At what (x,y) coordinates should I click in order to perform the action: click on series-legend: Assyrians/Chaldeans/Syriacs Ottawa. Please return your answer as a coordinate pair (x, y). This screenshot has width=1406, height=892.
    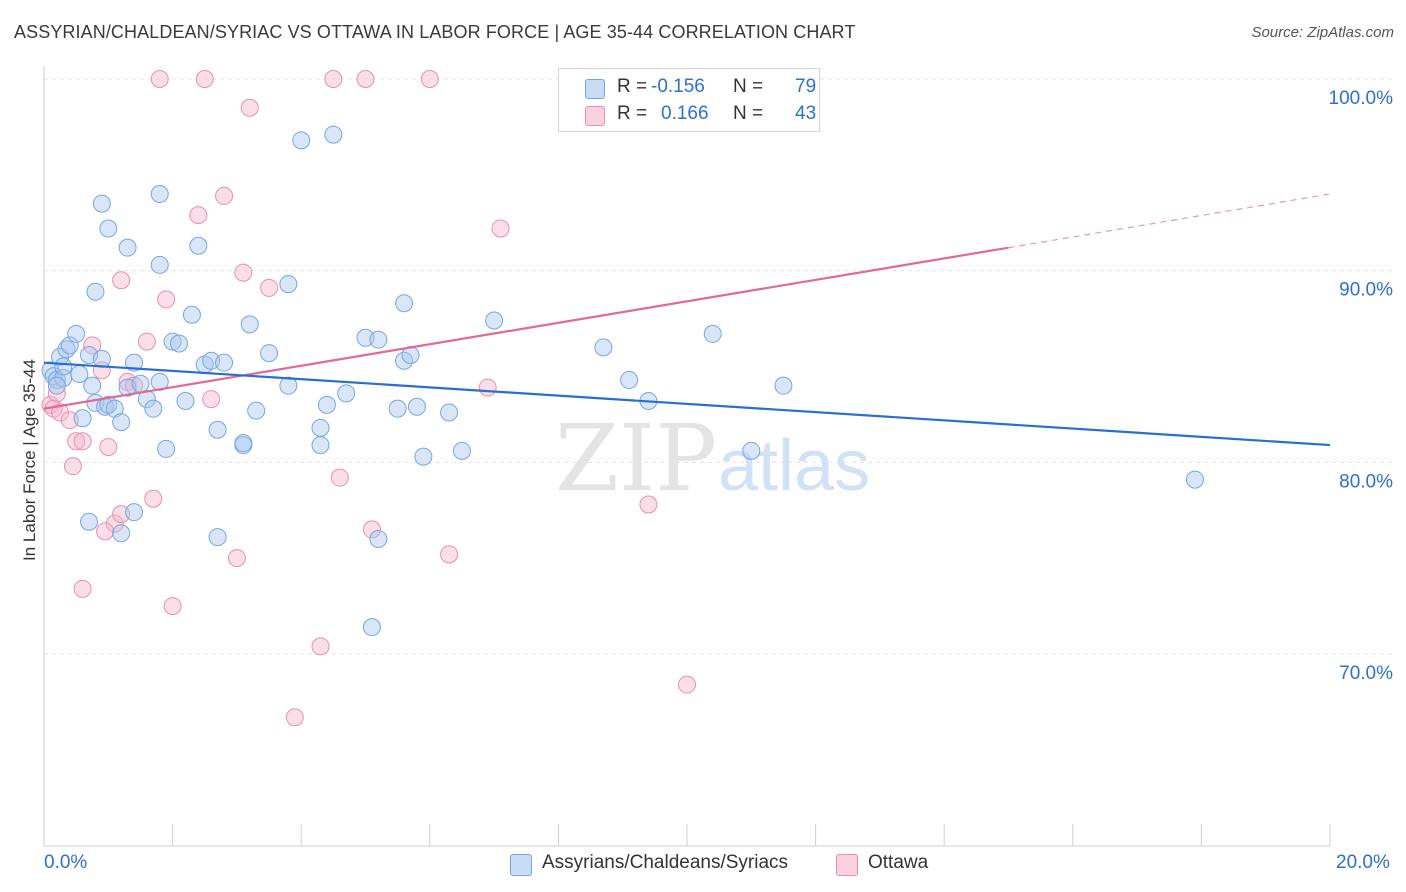
    Looking at the image, I should click on (703, 865).